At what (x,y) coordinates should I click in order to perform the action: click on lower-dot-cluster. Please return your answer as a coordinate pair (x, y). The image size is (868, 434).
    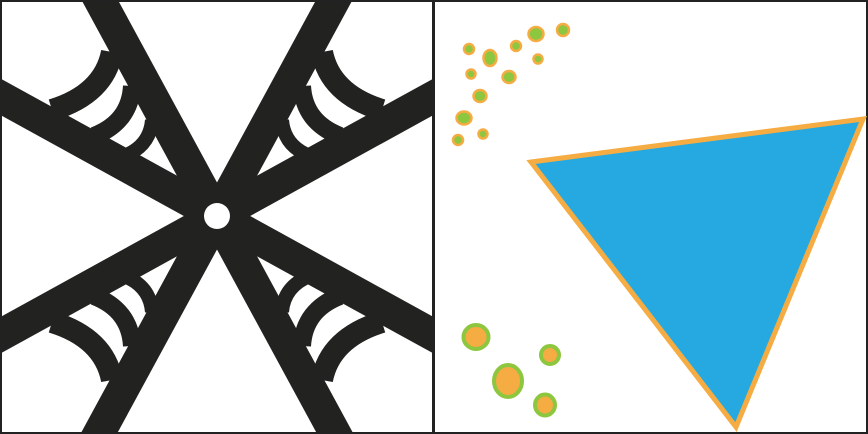
    Looking at the image, I should click on (511, 370).